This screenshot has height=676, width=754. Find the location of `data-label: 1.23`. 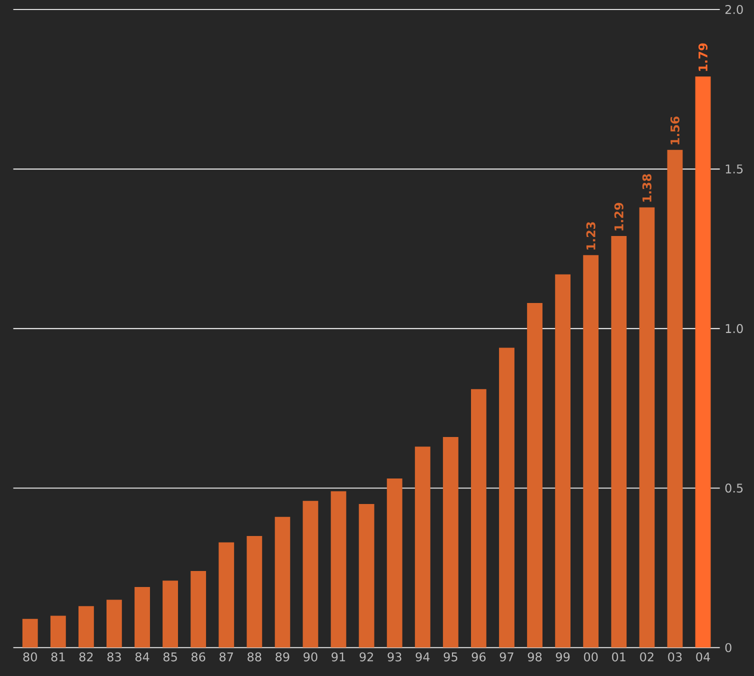

data-label: 1.23 is located at coordinates (591, 236).